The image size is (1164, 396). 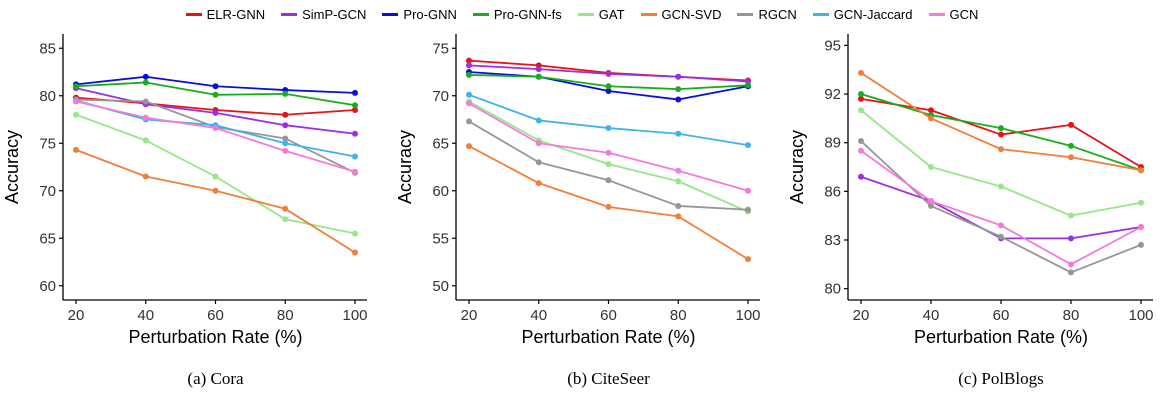 I want to click on legend-item-simp-gcn: SimP-GCN, so click(x=323, y=14).